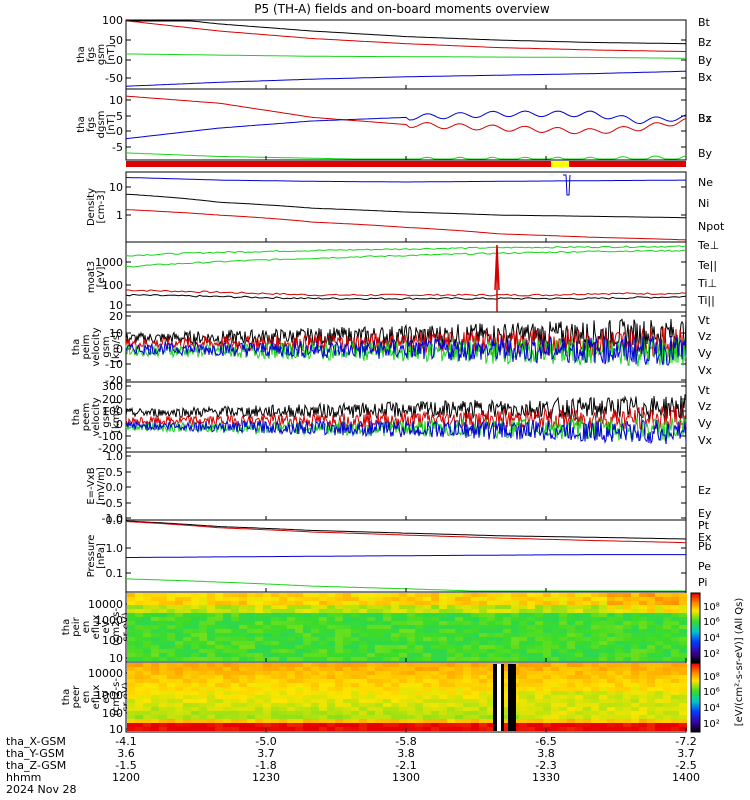 The width and height of the screenshot is (750, 800). I want to click on colorbar-tick: 10⁶, so click(711, 622).